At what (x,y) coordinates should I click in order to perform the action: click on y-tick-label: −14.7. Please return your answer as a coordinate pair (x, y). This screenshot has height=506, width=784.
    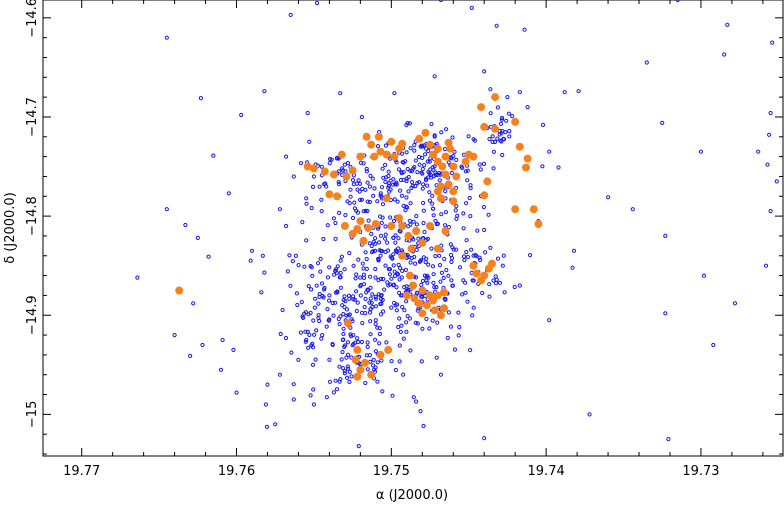
    Looking at the image, I should click on (32, 117).